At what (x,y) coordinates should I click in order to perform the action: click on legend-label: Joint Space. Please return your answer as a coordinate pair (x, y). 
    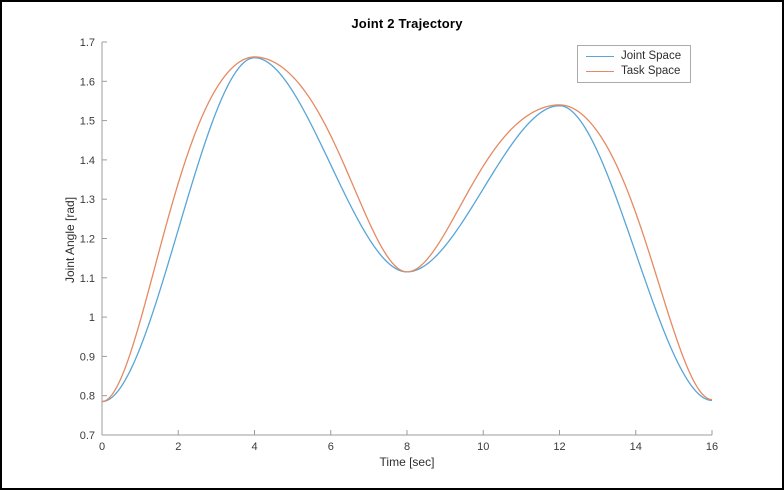
    Looking at the image, I should click on (651, 56).